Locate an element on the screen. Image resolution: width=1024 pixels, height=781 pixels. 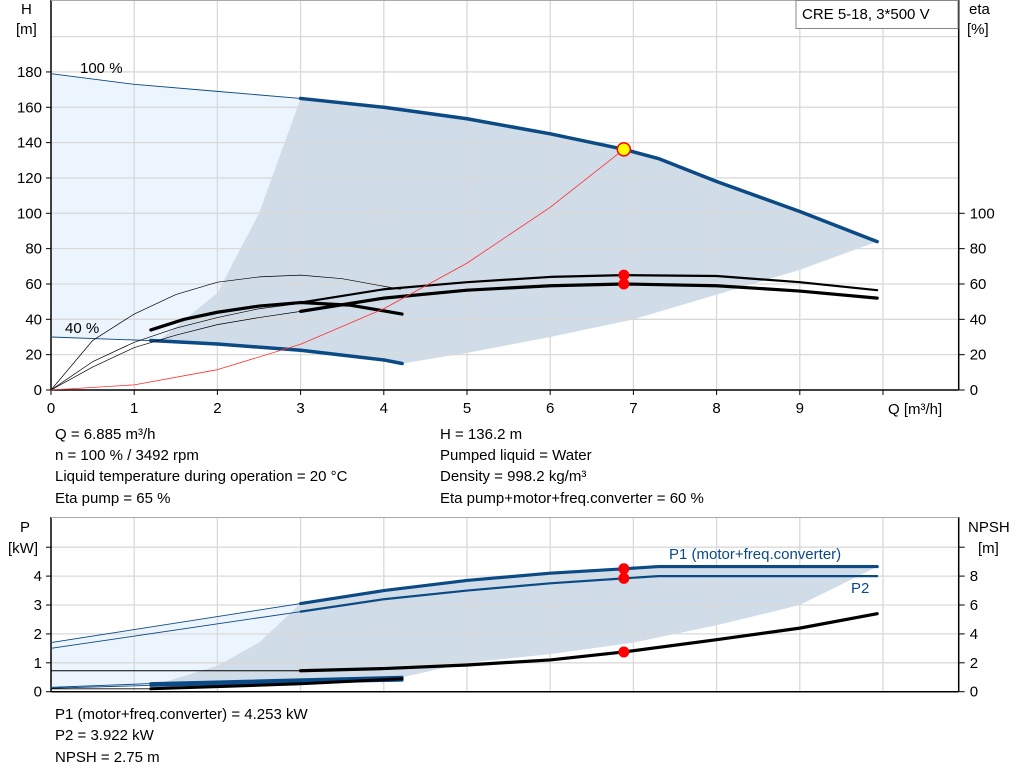
legend-box is located at coordinates (877, 14).